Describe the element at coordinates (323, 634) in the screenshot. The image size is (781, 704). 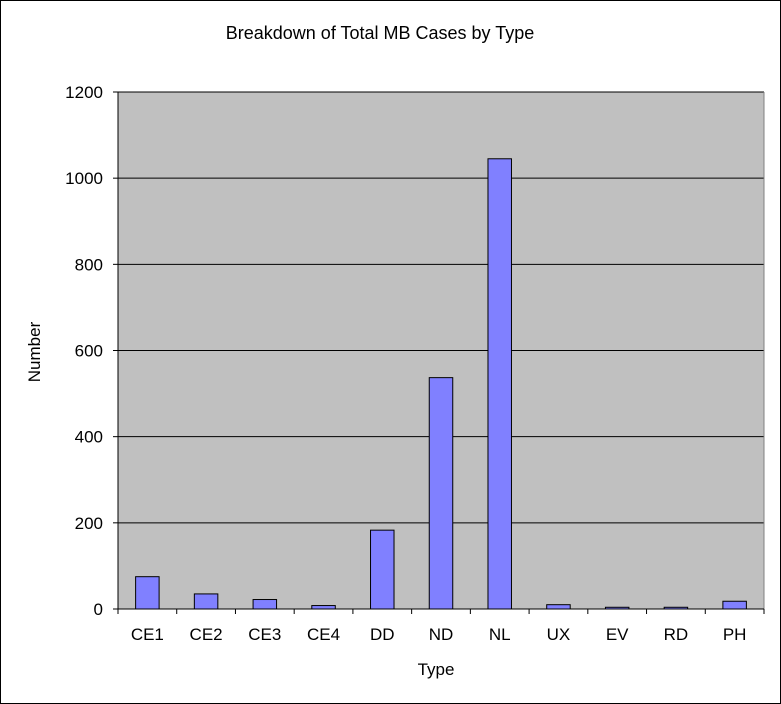
I see `x-tick-label: CE4` at that location.